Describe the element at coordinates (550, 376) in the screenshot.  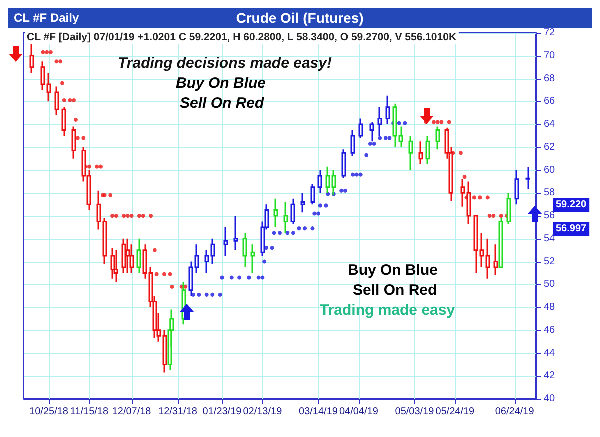
I see `y-tick-label: 42` at that location.